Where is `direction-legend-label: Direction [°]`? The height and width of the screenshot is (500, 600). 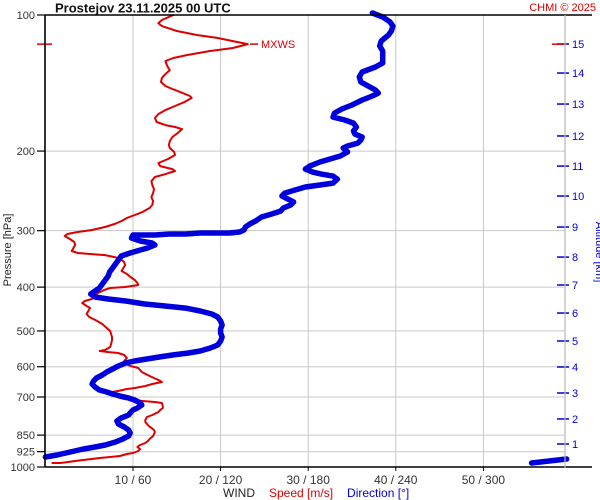 direction-legend-label: Direction [°] is located at coordinates (378, 493).